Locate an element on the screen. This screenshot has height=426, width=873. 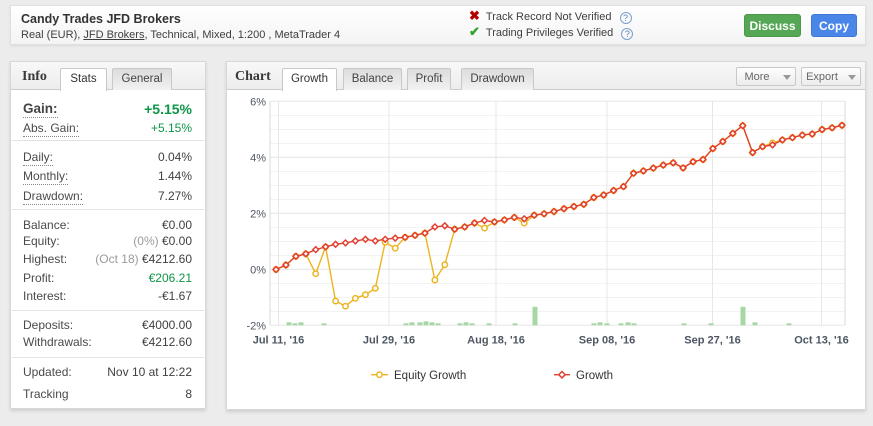
svg-text: Growth is located at coordinates (594, 376).